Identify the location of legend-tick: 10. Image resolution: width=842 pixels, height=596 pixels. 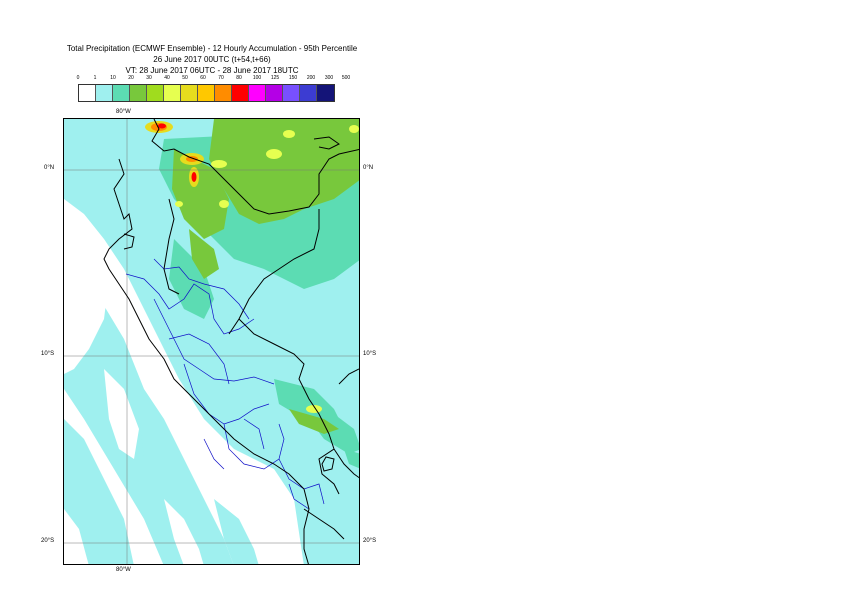
(113, 78).